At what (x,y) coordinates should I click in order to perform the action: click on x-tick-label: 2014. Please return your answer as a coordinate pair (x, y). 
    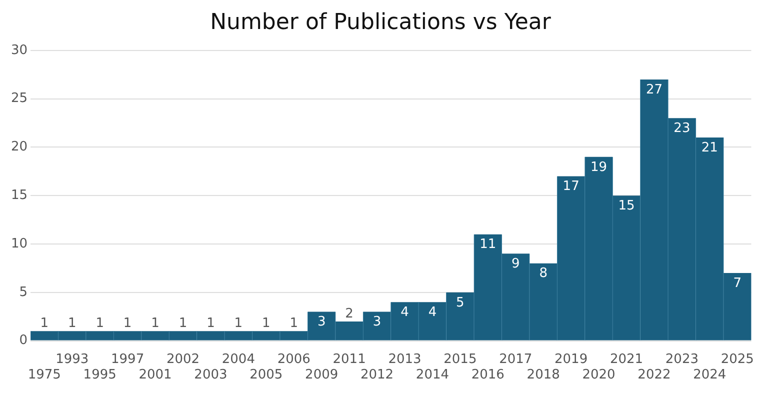
    Looking at the image, I should click on (433, 375).